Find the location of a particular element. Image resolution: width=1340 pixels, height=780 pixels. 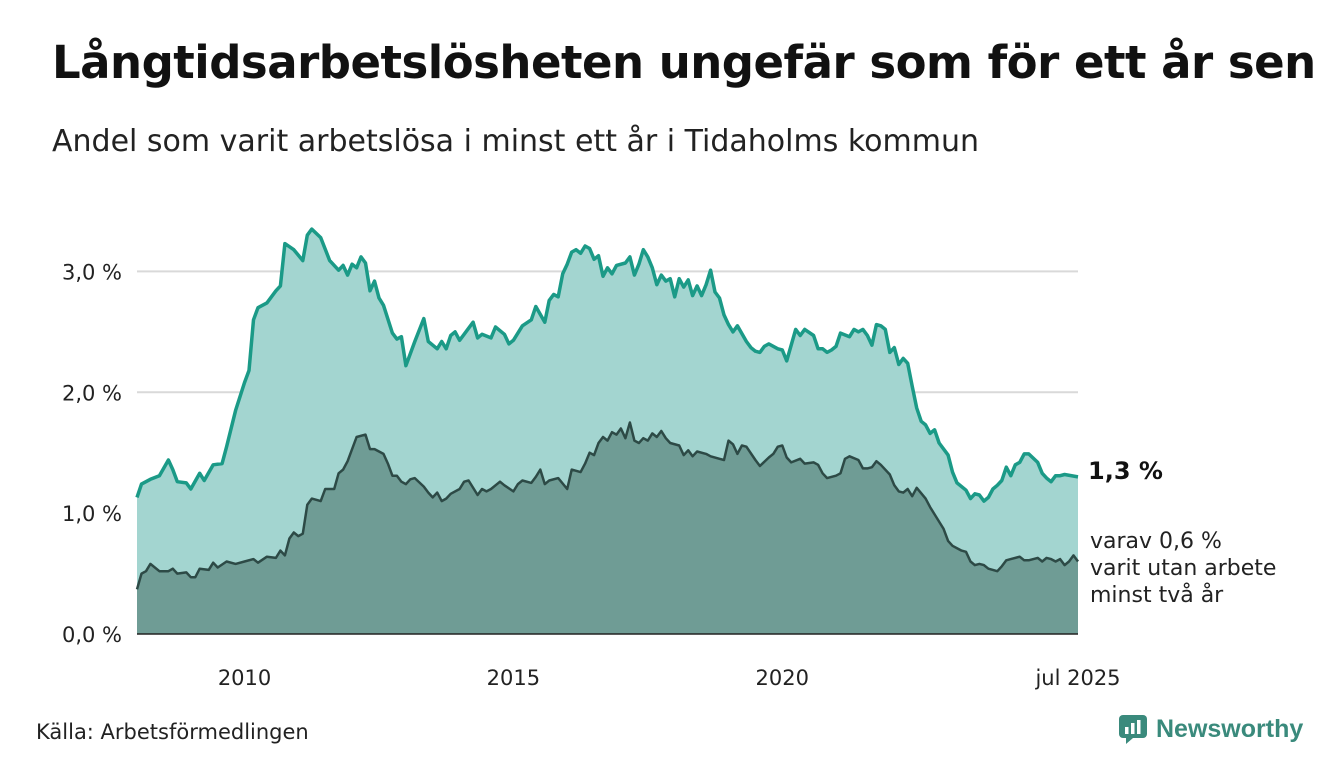

end-label-sub-line: varav 0,6 % is located at coordinates (1156, 541).